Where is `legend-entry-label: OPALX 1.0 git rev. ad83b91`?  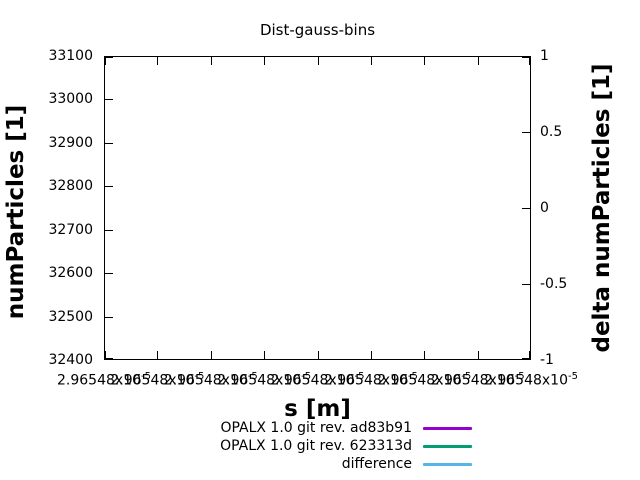
legend-entry-label: OPALX 1.0 git rev. ad83b91 is located at coordinates (316, 428).